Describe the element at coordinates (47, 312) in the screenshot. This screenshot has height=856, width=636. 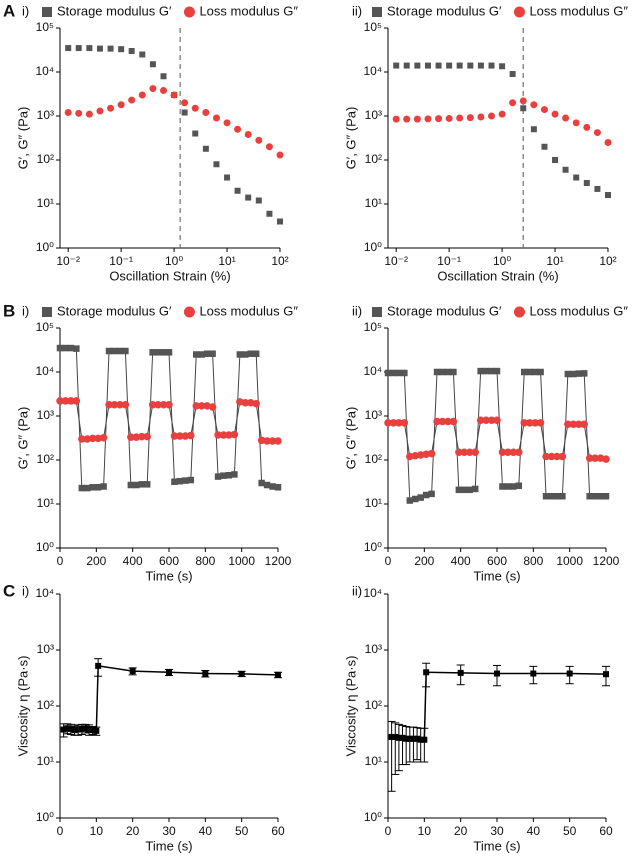
I see `legend-marker` at that location.